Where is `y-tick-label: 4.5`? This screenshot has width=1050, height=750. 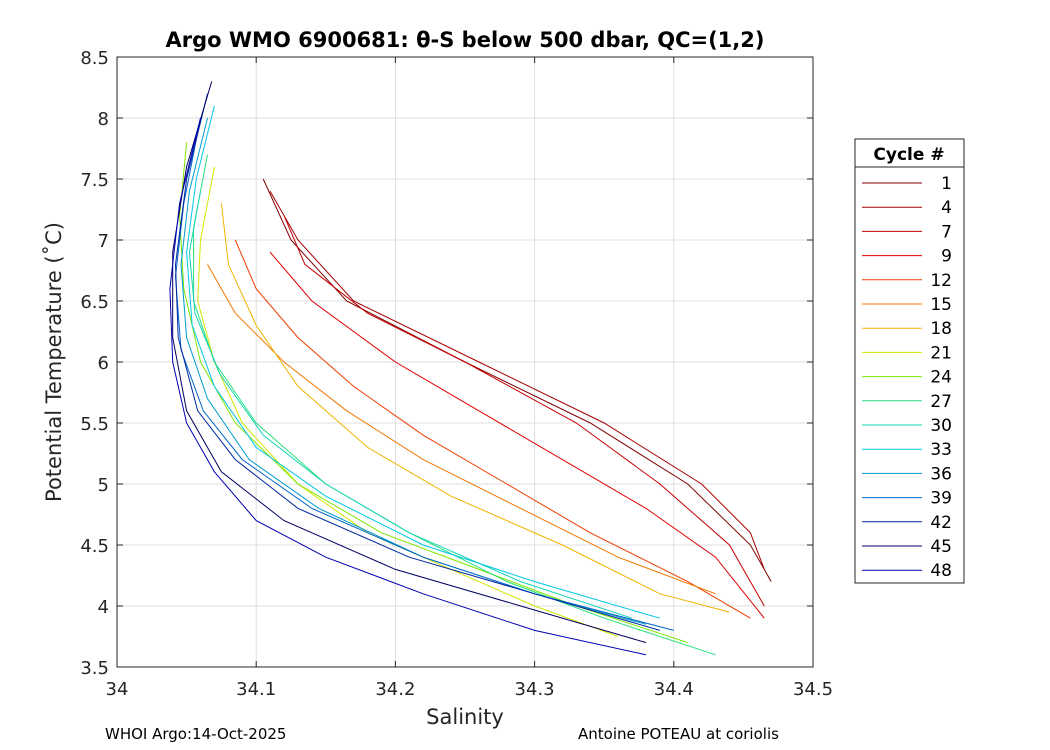
y-tick-label: 4.5 is located at coordinates (94, 546).